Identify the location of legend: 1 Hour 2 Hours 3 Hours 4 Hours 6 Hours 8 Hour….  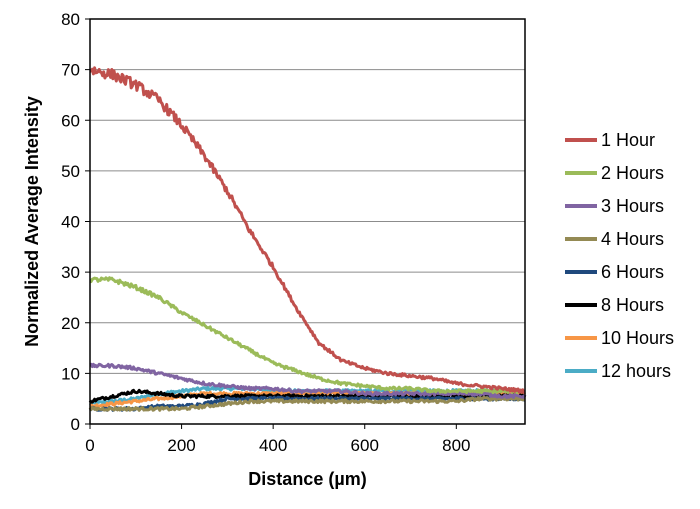
(619, 255).